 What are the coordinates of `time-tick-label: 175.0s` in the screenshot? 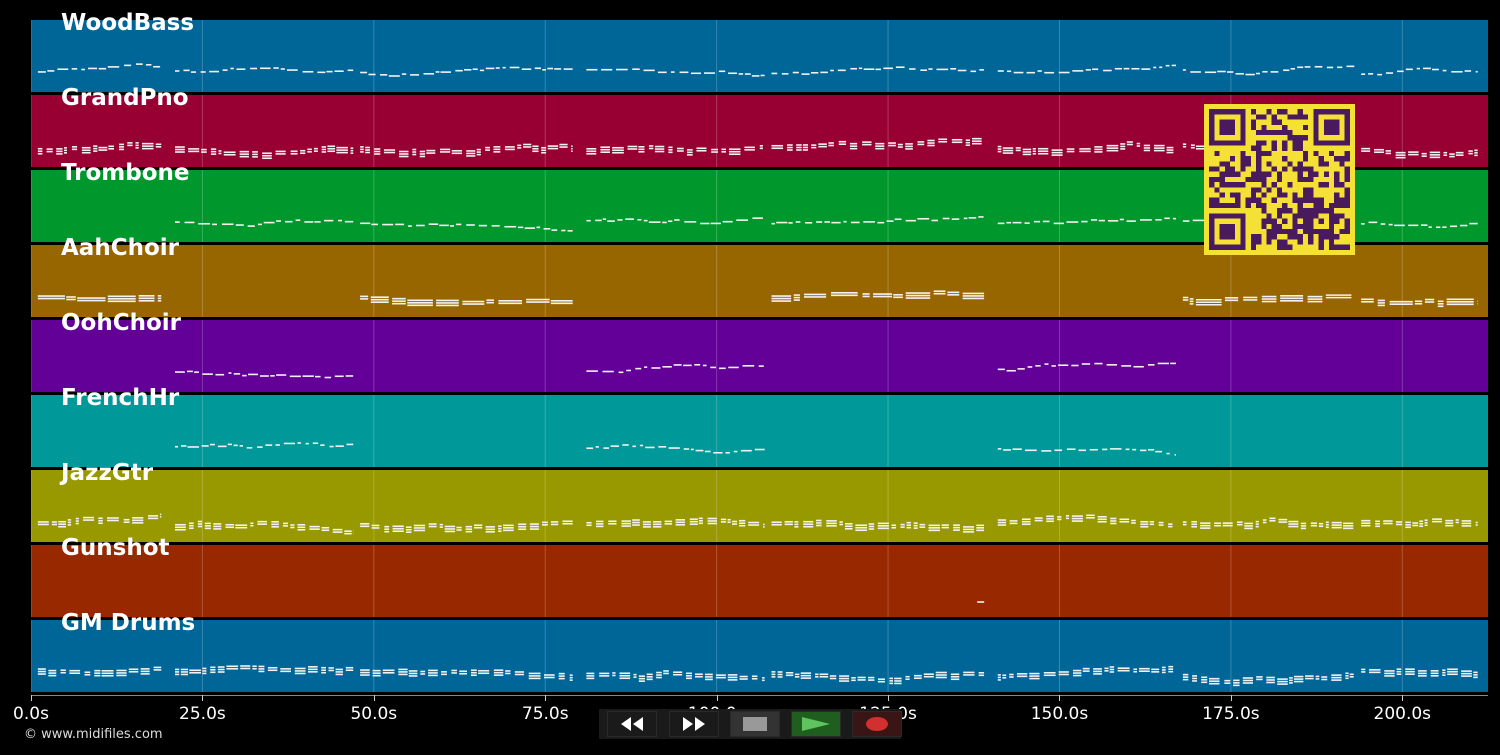 It's located at (1231, 714).